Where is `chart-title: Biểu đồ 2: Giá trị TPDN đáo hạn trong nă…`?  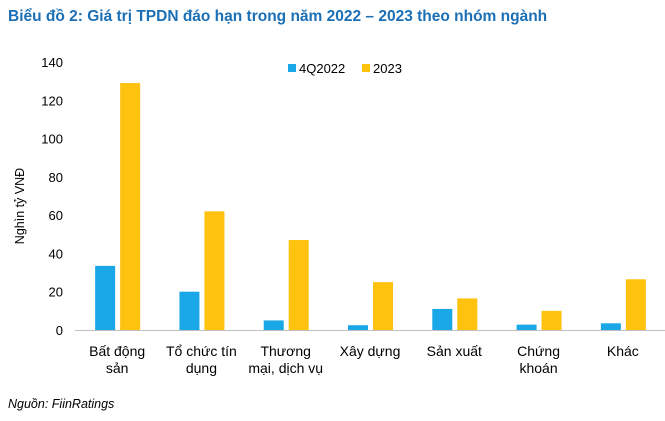
chart-title: Biểu đồ 2: Giá trị TPDN đáo hạn trong nă… is located at coordinates (278, 16).